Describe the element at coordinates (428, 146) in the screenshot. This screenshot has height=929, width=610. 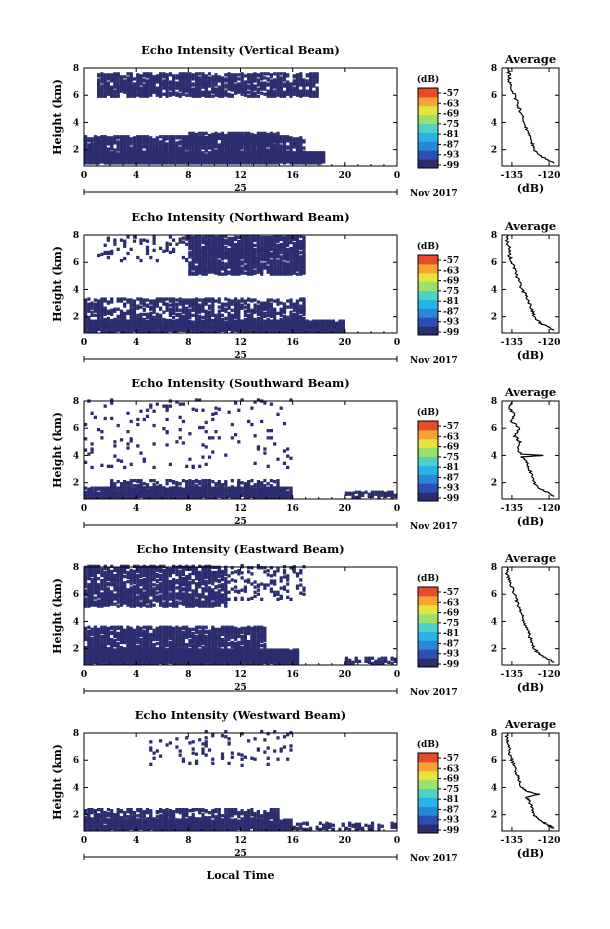
I see `colorbar-segment` at that location.